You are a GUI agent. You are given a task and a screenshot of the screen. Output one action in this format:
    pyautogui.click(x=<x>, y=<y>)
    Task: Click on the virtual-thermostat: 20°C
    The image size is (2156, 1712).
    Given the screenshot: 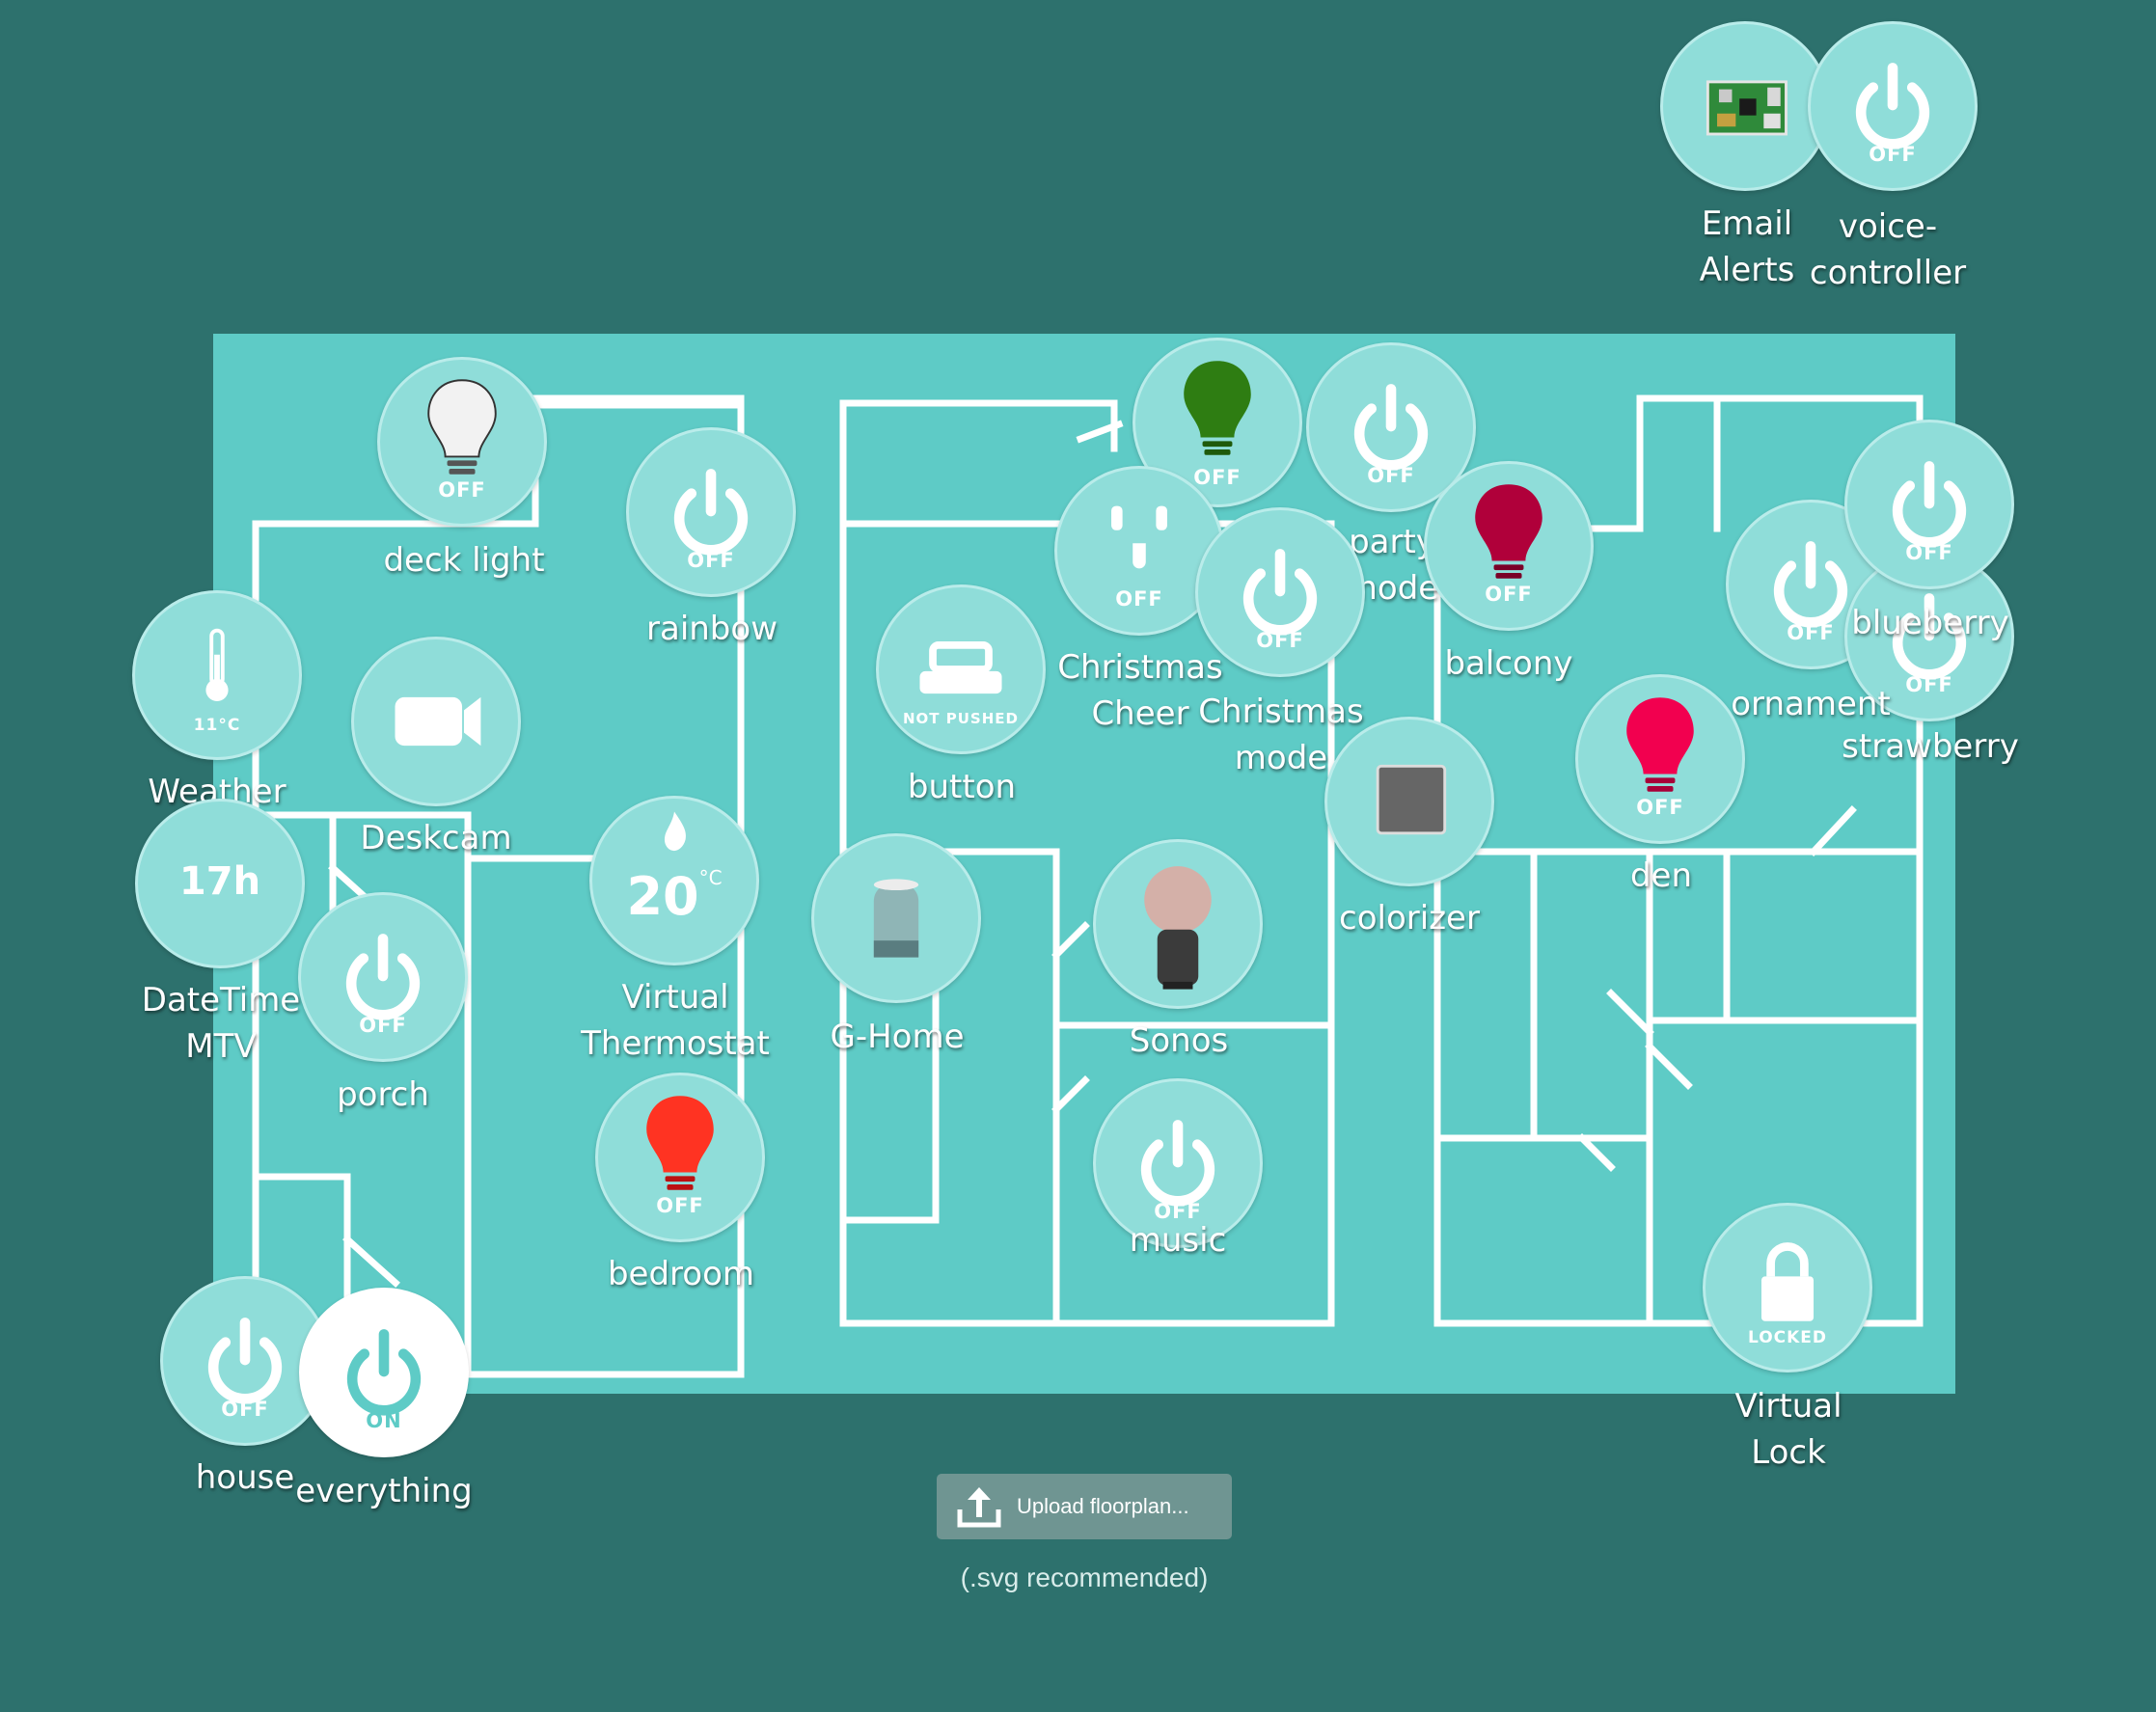 What is the action you would take?
    pyautogui.click(x=674, y=881)
    